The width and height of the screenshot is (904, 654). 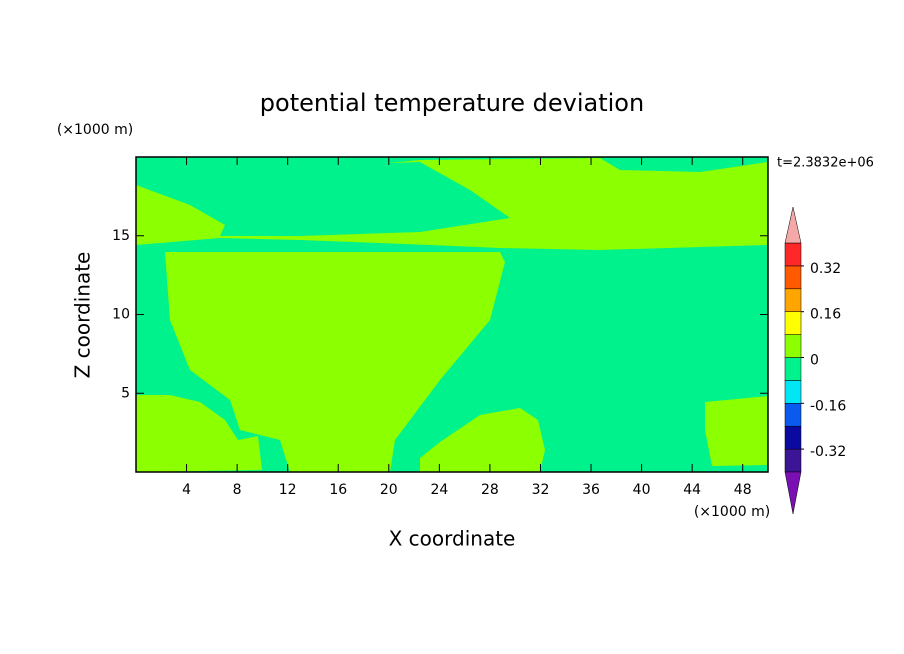 What do you see at coordinates (828, 406) in the screenshot?
I see `colorbar-tick-label: -0.16` at bounding box center [828, 406].